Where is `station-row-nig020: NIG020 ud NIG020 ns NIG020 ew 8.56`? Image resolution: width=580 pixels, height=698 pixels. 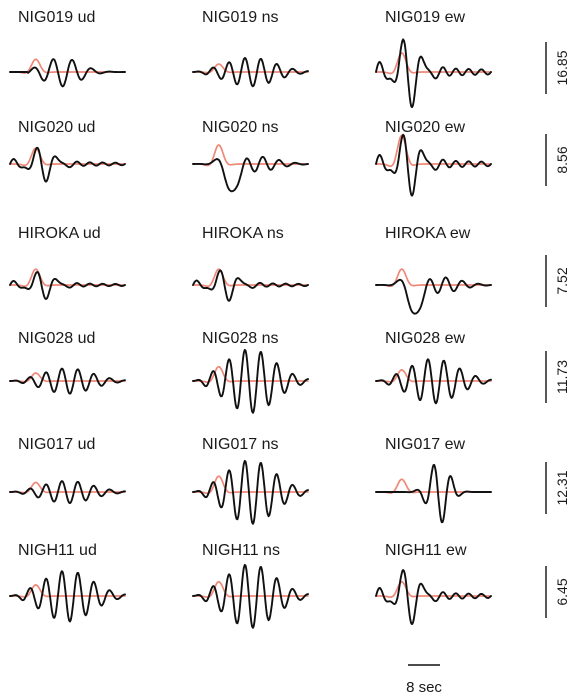
station-row-nig020: NIG020 ud NIG020 ns NIG020 ew 8.56 is located at coordinates (289, 158).